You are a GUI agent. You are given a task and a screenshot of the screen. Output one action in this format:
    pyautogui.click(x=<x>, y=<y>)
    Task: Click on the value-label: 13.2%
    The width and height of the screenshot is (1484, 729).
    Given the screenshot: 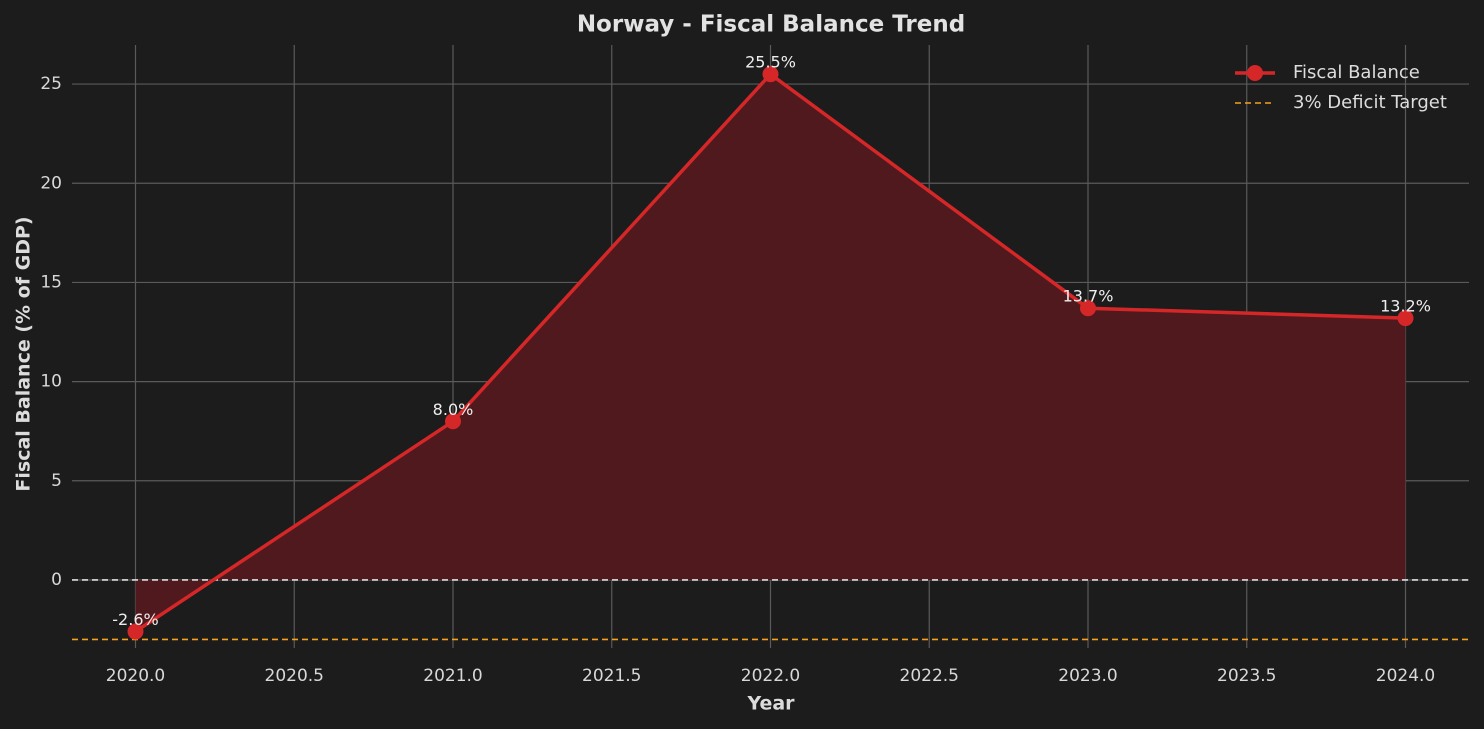 What is the action you would take?
    pyautogui.click(x=1405, y=306)
    